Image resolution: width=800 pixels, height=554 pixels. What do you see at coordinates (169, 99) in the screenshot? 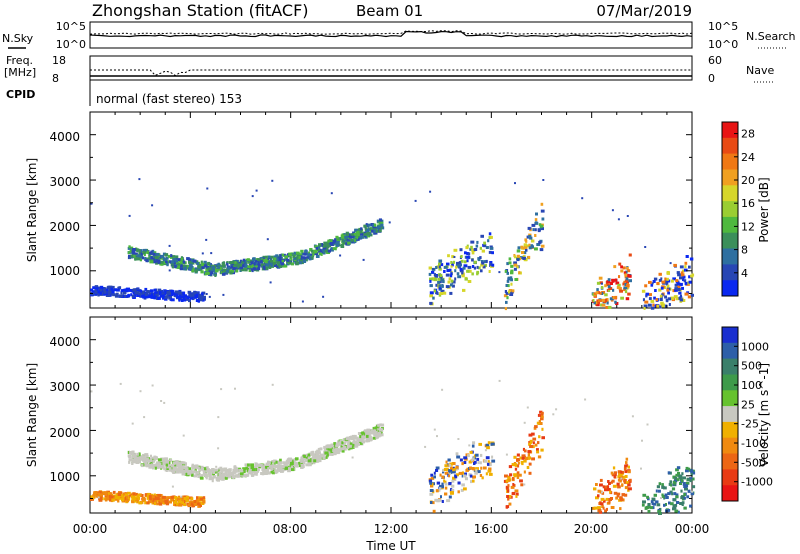
I see `cpid-text: normal (fast stereo) 153` at bounding box center [169, 99].